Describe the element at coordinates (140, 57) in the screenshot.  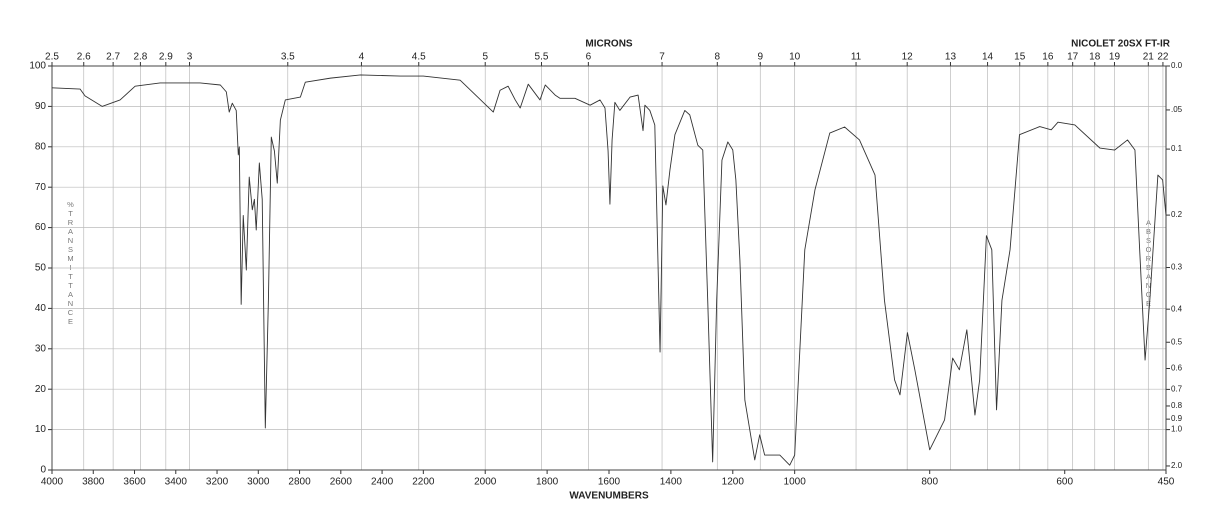
I see `x2-tick-label: 2.8` at that location.